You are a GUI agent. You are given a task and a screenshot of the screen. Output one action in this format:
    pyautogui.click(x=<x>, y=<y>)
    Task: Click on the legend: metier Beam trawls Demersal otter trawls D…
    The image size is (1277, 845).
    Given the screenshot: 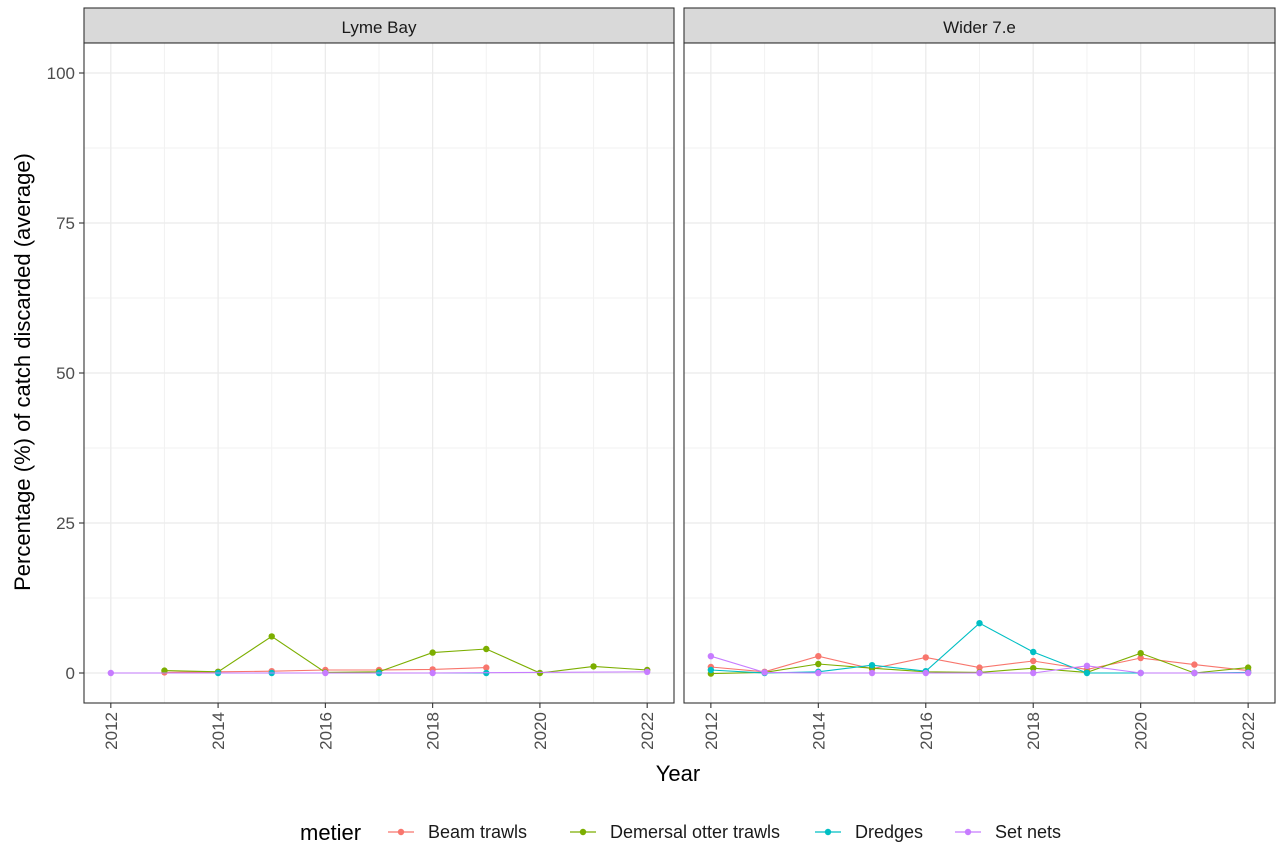 What is the action you would take?
    pyautogui.click(x=680, y=832)
    